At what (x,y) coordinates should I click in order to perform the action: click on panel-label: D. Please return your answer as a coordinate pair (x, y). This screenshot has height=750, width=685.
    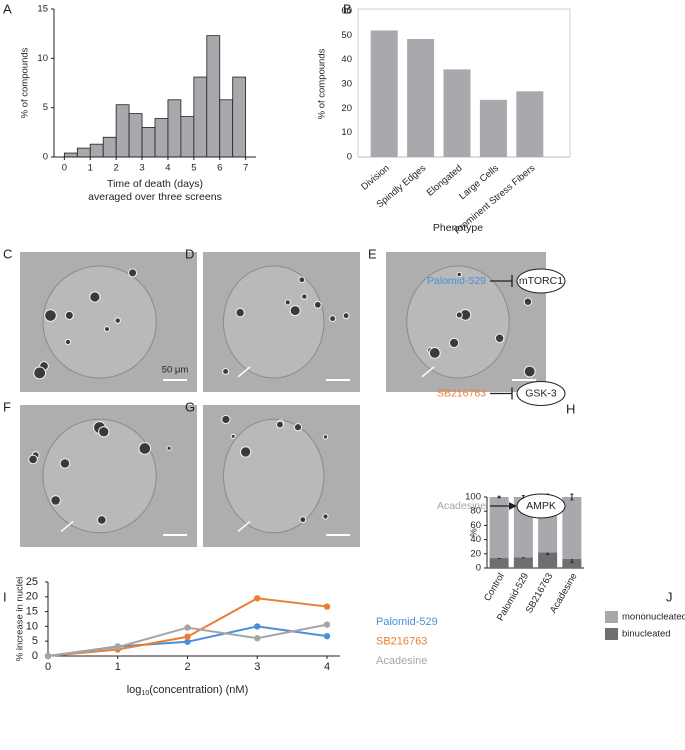
    Looking at the image, I should click on (189, 253).